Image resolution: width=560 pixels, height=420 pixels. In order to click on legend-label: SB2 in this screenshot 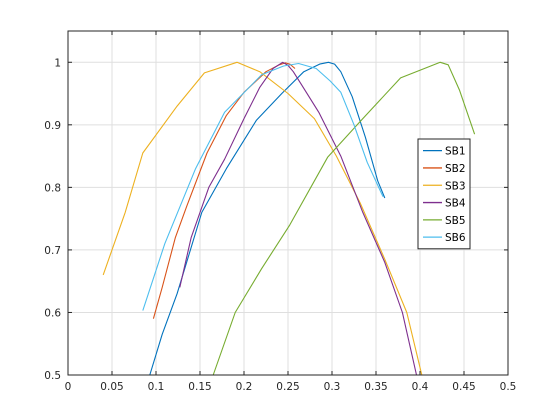, I will do `click(455, 169)`.